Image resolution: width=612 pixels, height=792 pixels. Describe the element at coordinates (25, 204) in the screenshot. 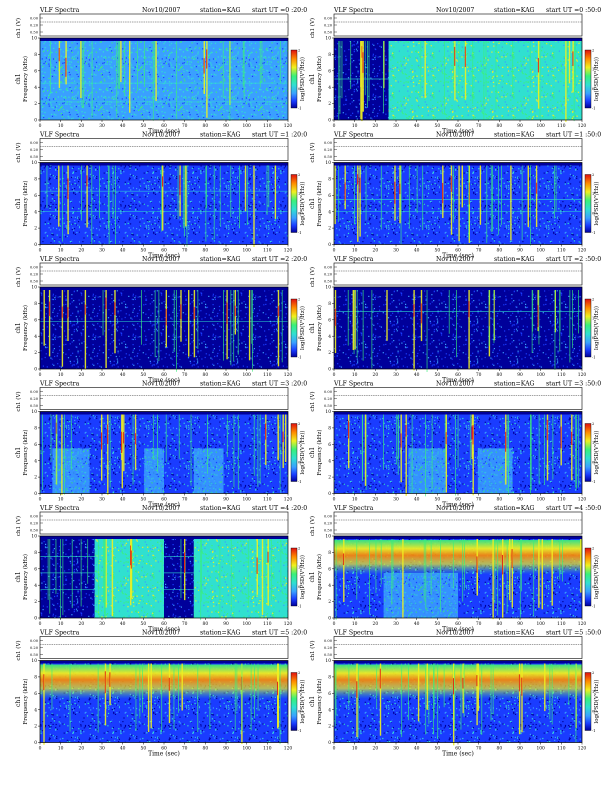

I see `freq-axis-label: Frequency (kHz)` at that location.